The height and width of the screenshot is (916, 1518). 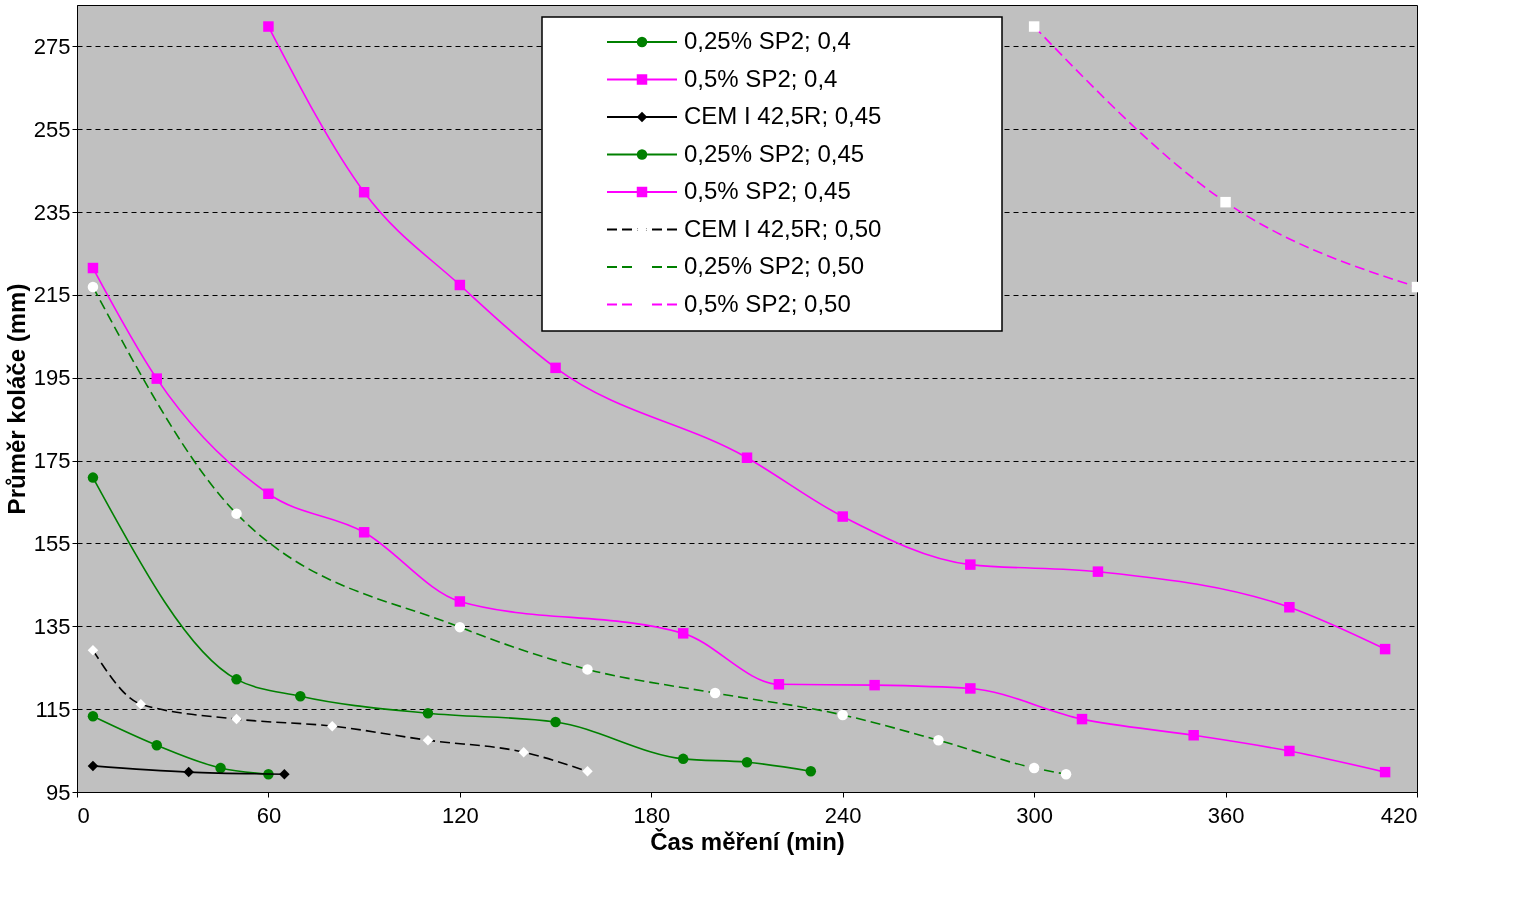 I want to click on y-tick-label: 275, so click(x=52, y=46).